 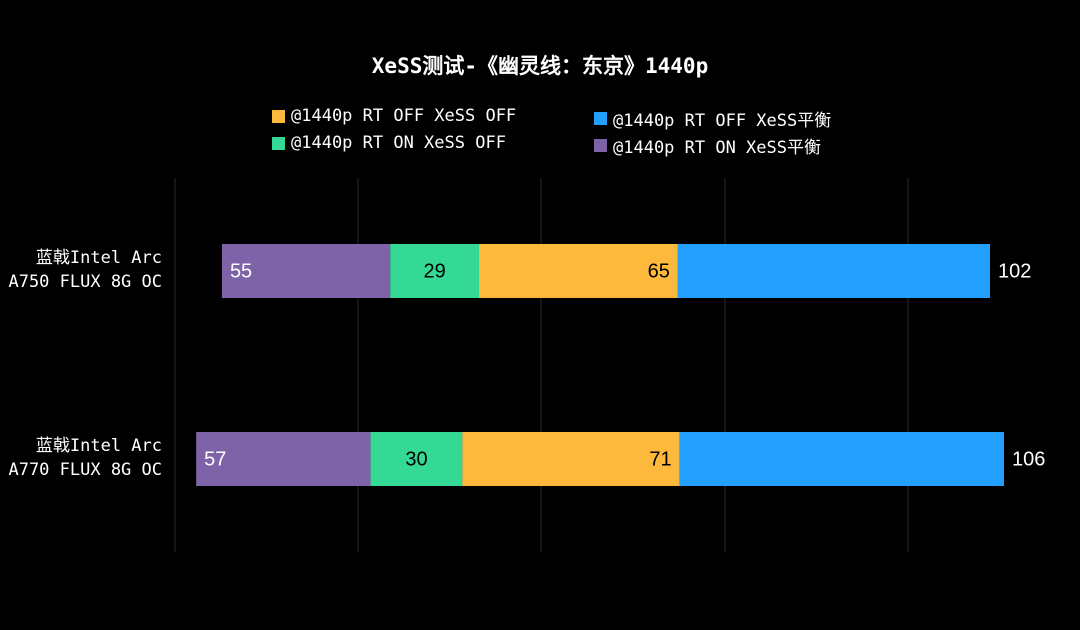 I want to click on legend-label: @1440p RT ON XeSS平衡, so click(x=717, y=148).